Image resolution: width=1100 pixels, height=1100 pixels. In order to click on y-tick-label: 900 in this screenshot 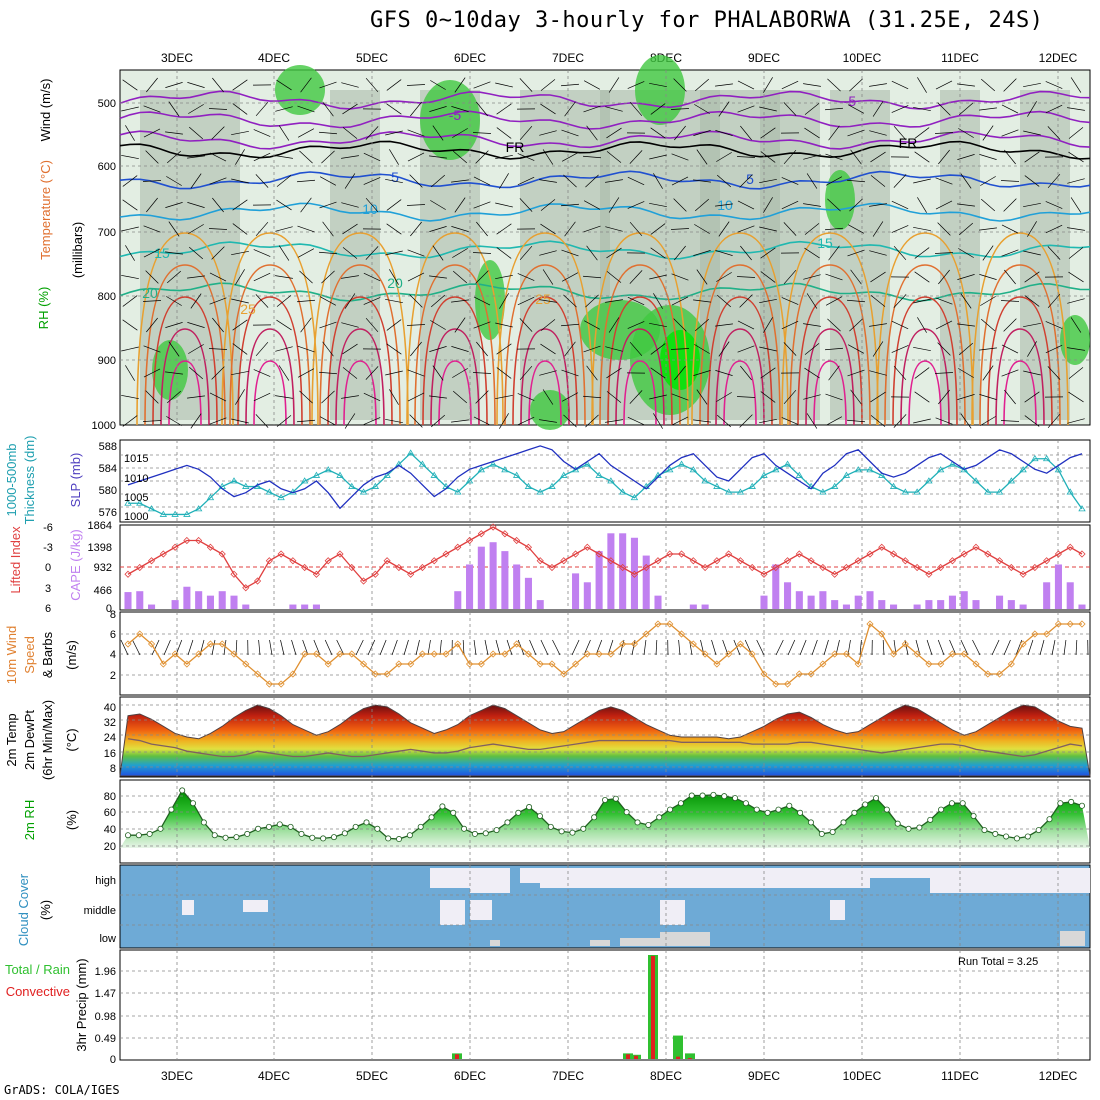, I will do `click(107, 361)`.